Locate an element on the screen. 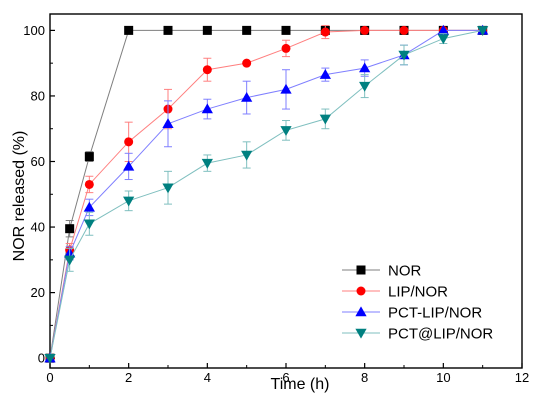  x-tick-label: 8 is located at coordinates (364, 377).